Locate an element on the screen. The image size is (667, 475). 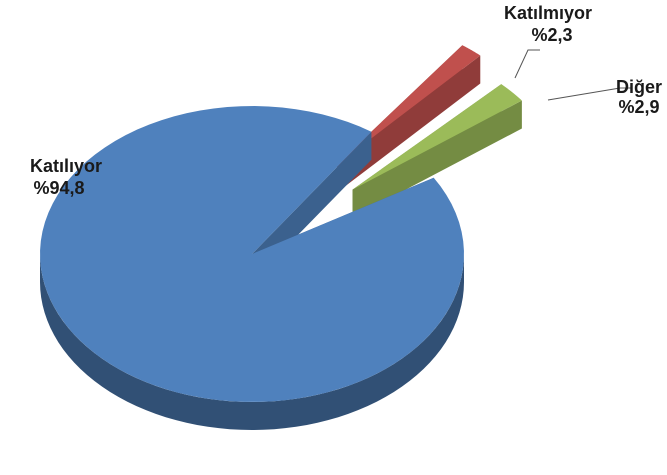
slice-top-diger is located at coordinates (437, 137).